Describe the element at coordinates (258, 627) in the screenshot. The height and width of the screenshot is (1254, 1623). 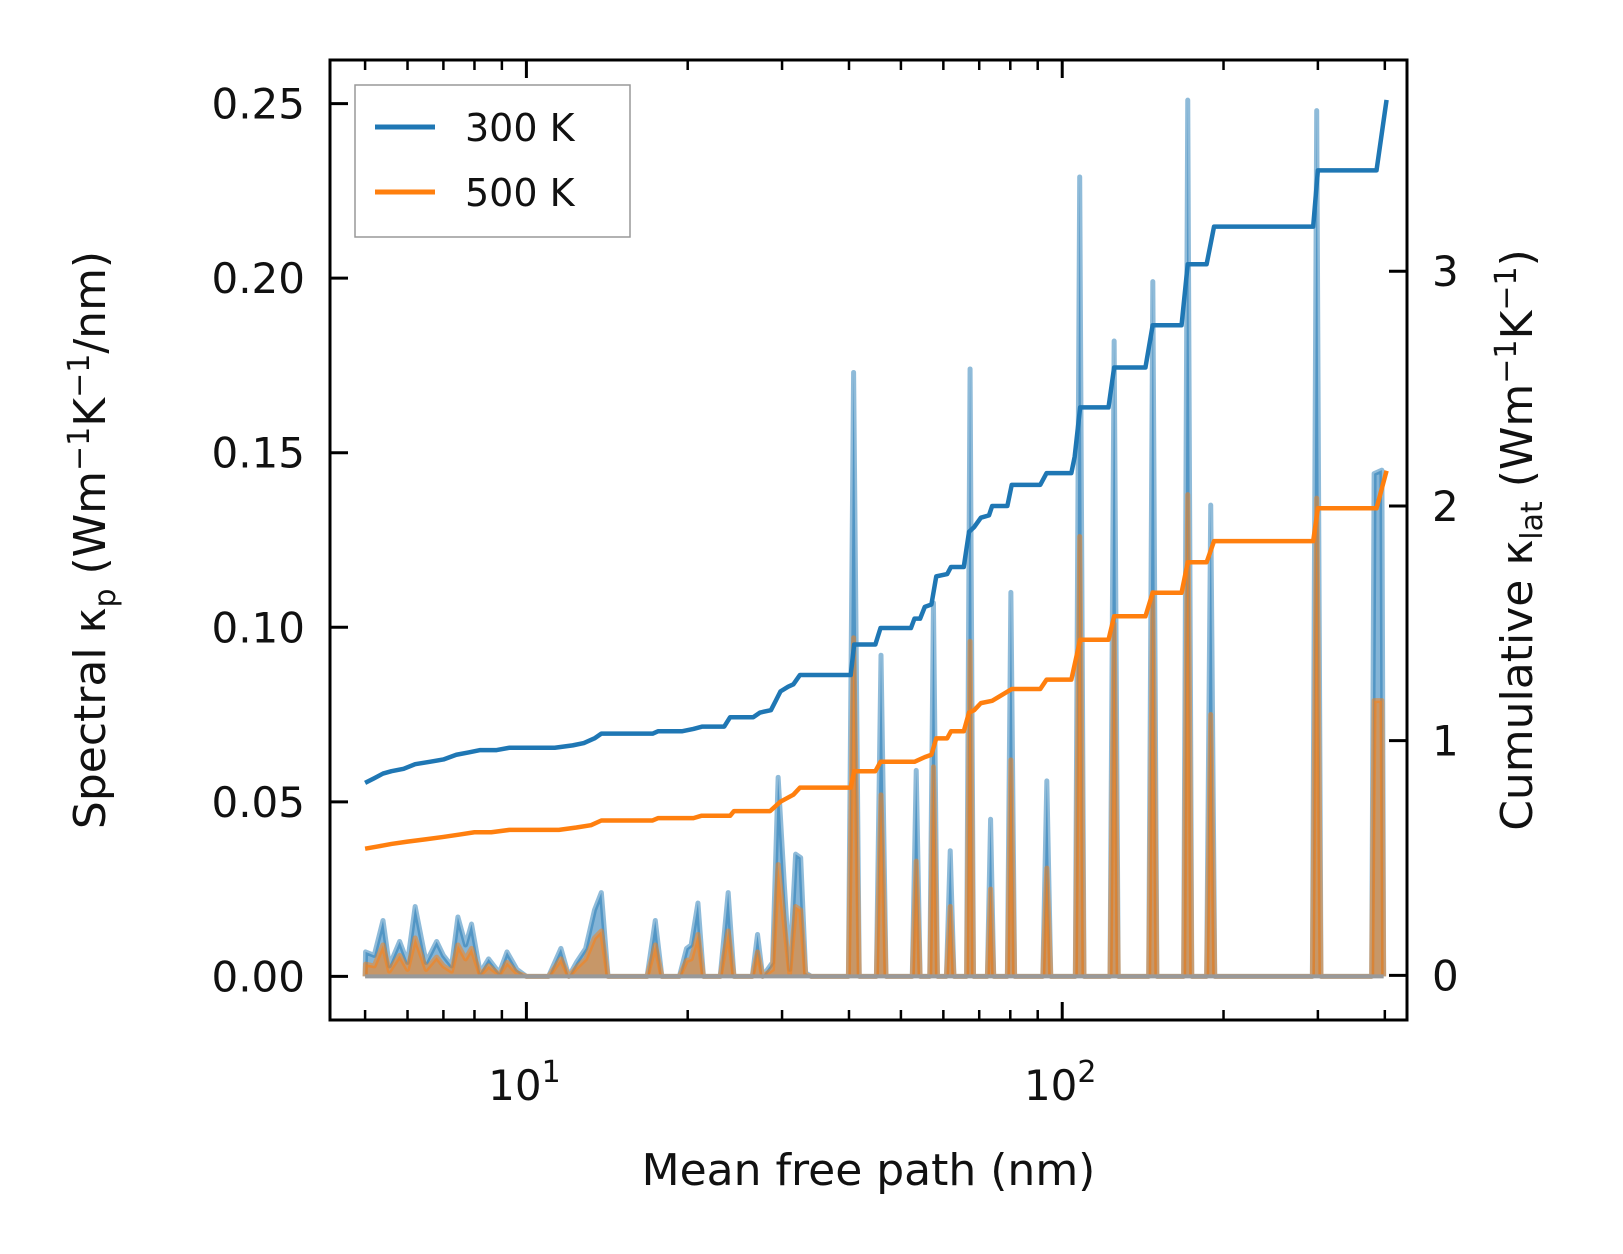
I see `left-y-tick-label: 0.10` at that location.